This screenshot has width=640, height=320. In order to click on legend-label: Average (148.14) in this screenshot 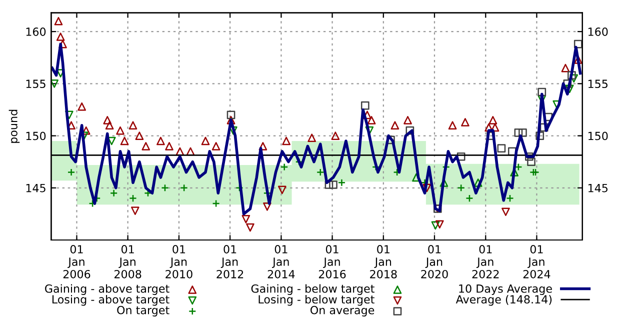, I will do `click(504, 300)`.